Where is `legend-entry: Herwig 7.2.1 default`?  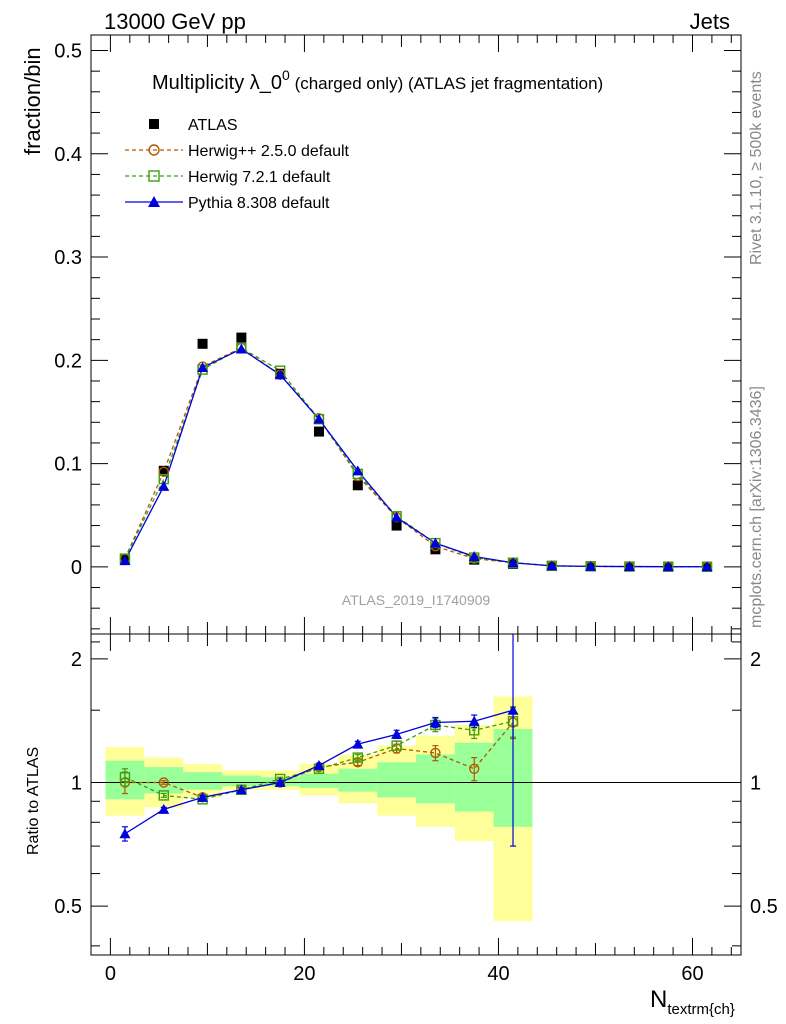 legend-entry: Herwig 7.2.1 default is located at coordinates (228, 177).